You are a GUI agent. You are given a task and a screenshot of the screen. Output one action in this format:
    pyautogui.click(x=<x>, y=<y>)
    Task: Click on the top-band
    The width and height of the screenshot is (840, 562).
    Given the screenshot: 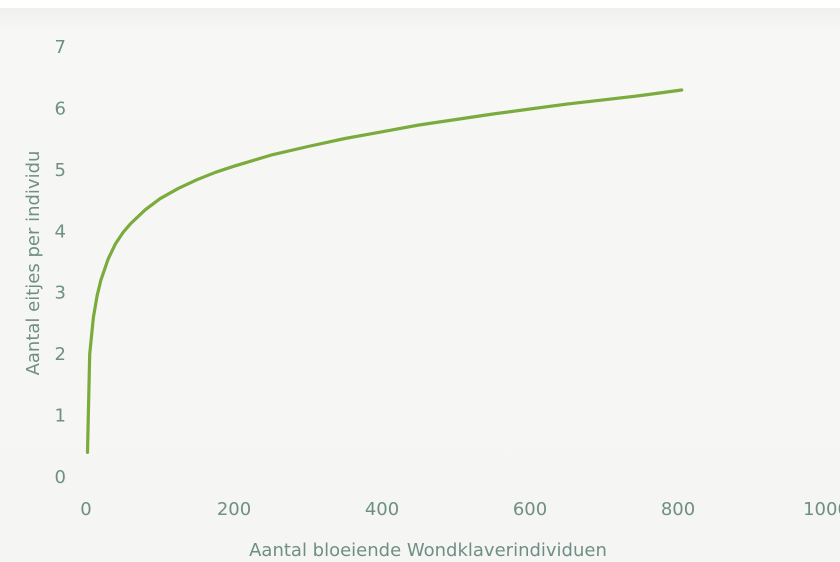 What is the action you would take?
    pyautogui.click(x=420, y=4)
    